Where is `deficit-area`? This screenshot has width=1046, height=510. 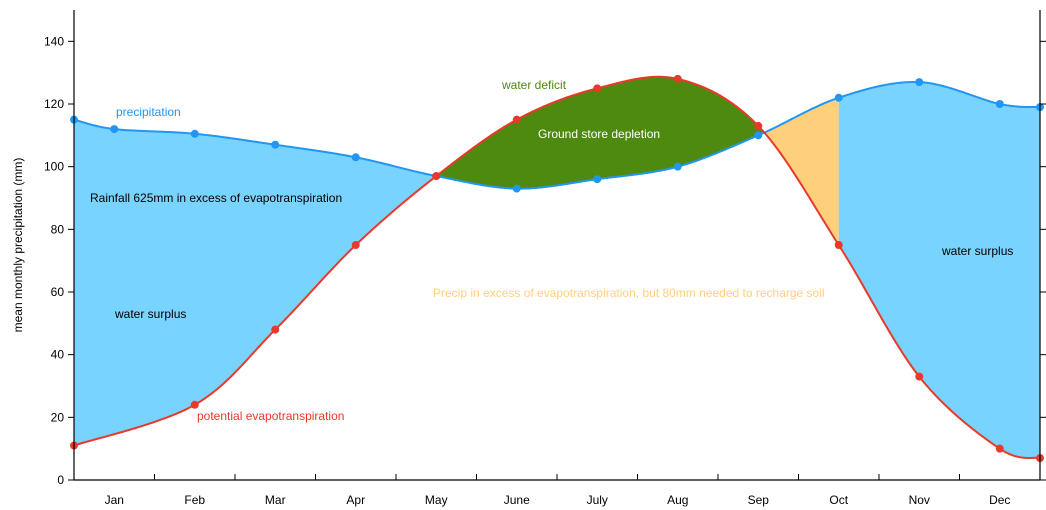
deficit-area is located at coordinates (600, 132).